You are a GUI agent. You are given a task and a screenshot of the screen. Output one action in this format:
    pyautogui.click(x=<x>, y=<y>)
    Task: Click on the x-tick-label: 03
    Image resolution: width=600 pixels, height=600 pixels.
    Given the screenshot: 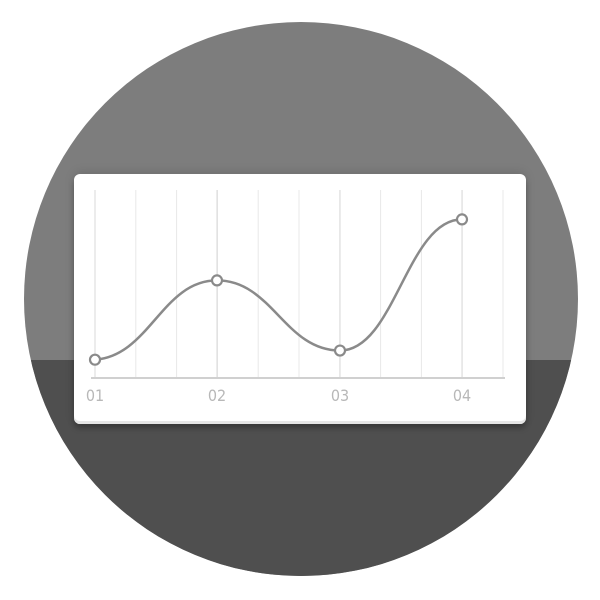 What is the action you would take?
    pyautogui.click(x=340, y=395)
    